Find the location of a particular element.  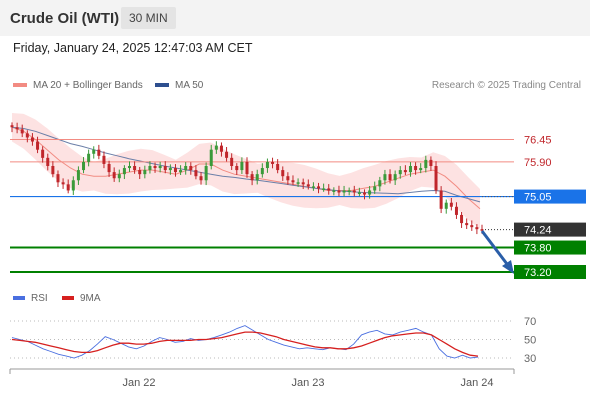

level-box-last-price is located at coordinates (550, 229).